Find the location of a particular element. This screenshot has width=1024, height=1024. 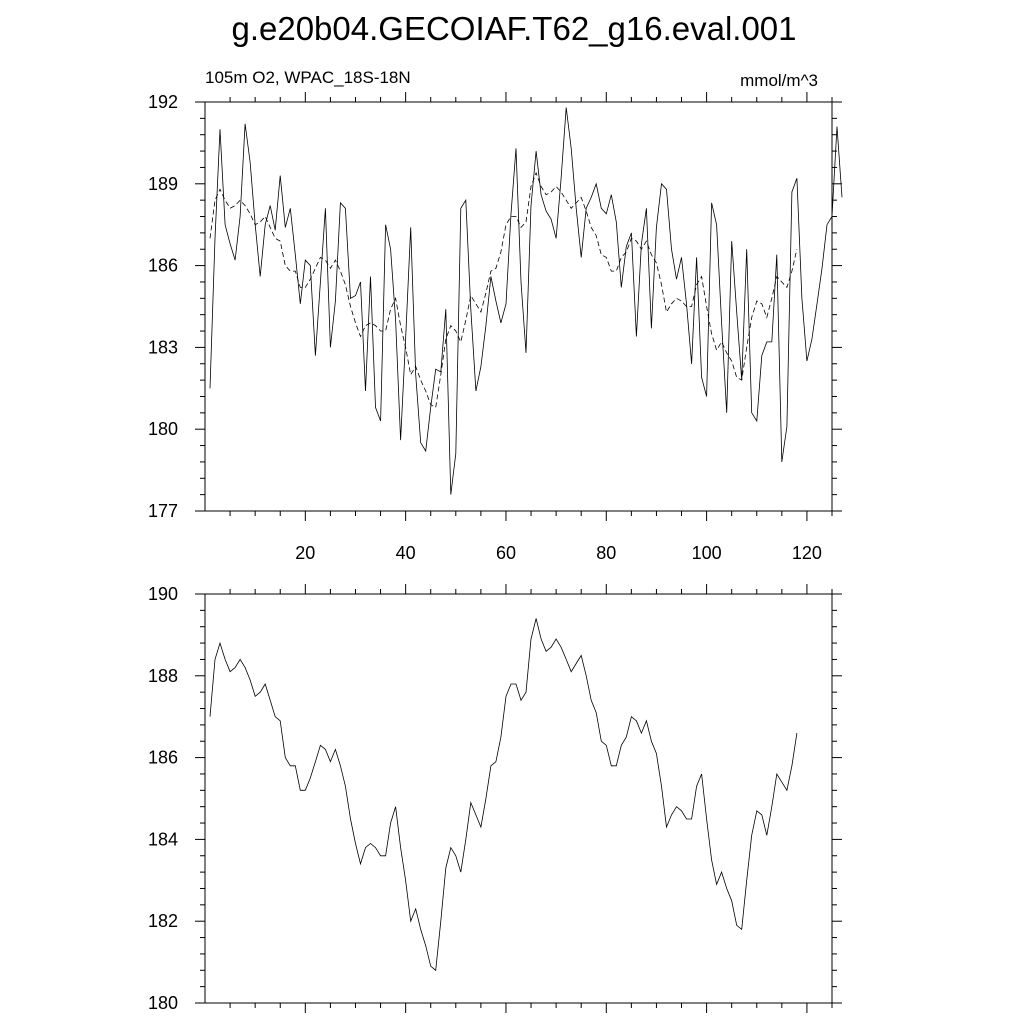

panel1-x-tick-label: 100 is located at coordinates (707, 553).